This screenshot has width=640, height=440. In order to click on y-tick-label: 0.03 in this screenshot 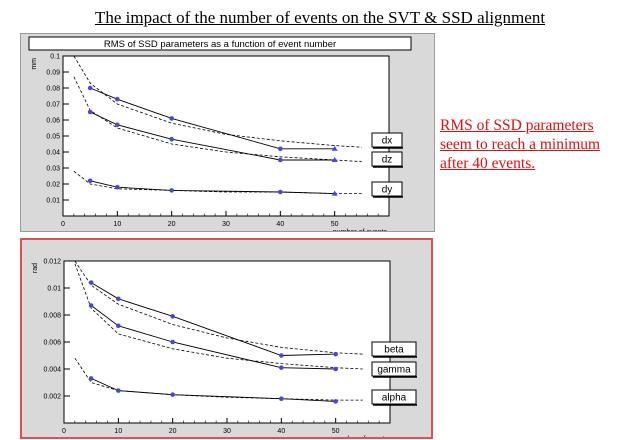, I will do `click(53, 169)`.